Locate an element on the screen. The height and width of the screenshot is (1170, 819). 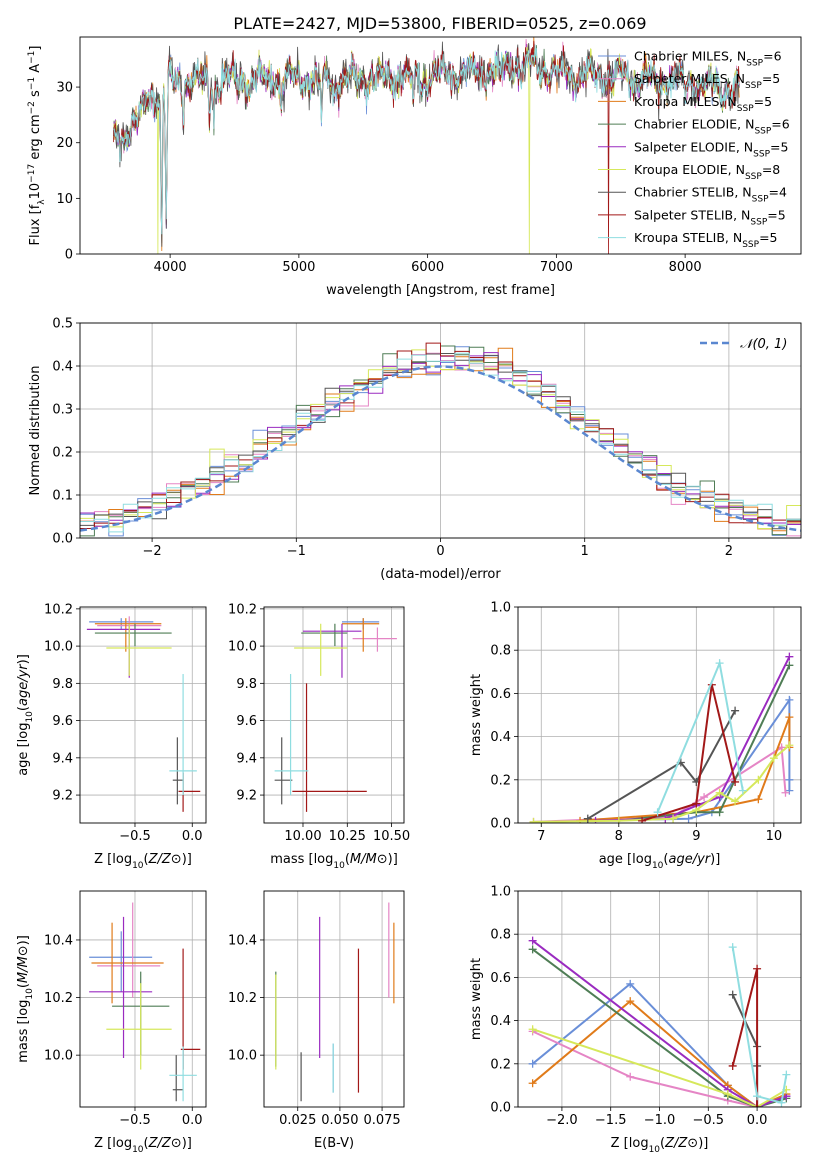
mass-vs-EBV-xlabel-part: E(B-V) is located at coordinates (334, 1143).